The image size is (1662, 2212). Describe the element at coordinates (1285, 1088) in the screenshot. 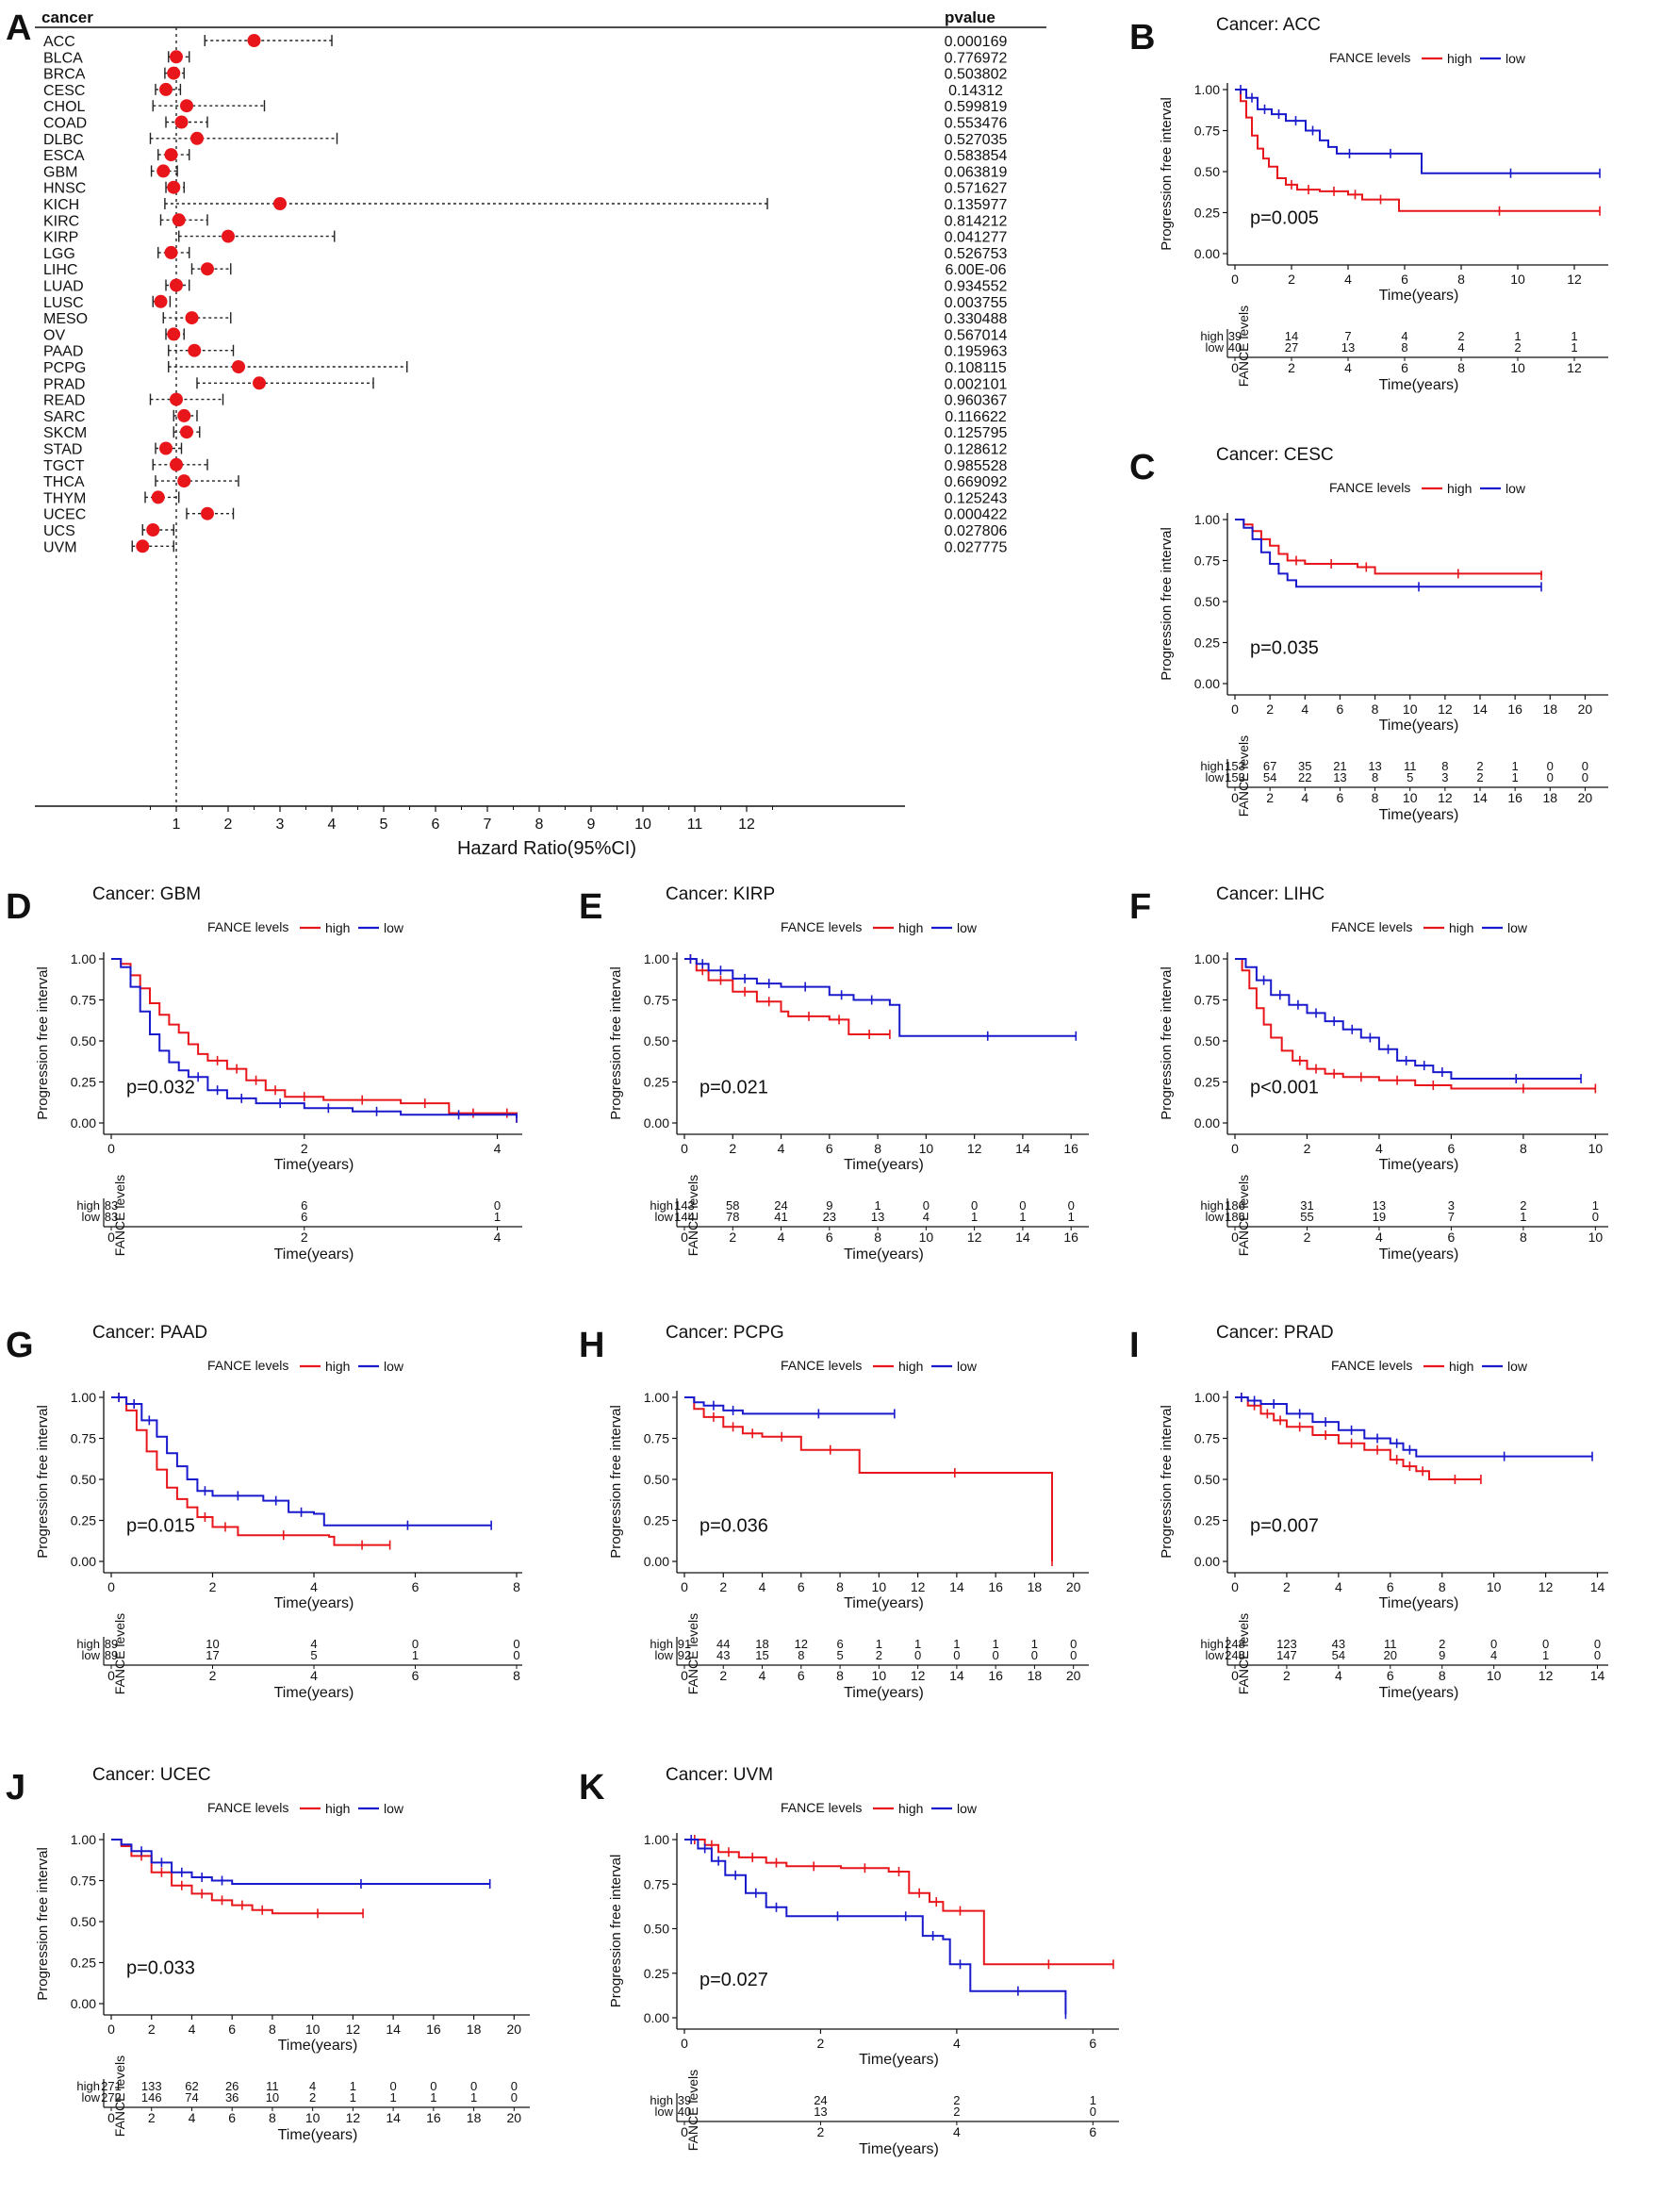

I see `p-value: p<0.001` at that location.